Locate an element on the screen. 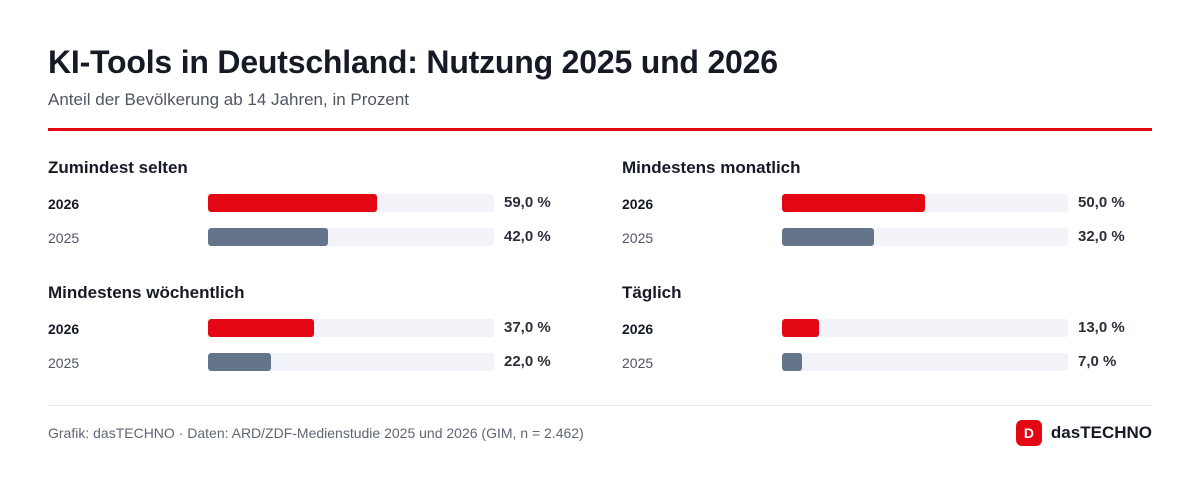 The height and width of the screenshot is (477, 1200). title-divider is located at coordinates (600, 129).